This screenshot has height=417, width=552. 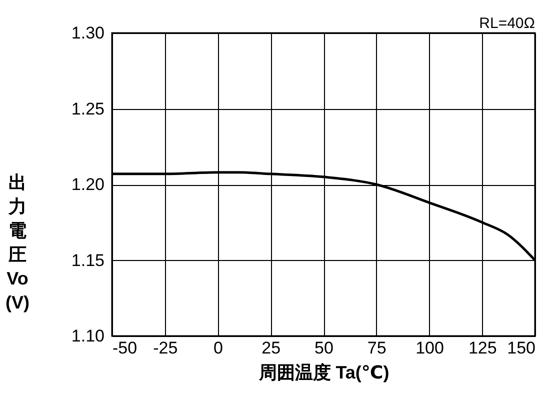 I want to click on text: RL=40Ω, so click(x=507, y=23).